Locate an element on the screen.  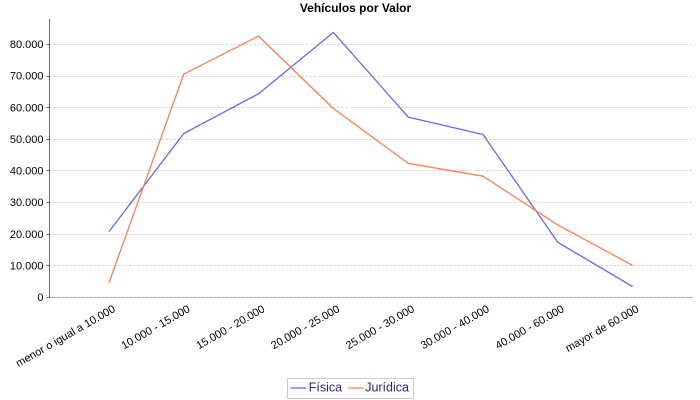
svg-text: 60.000 is located at coordinates (27, 108).